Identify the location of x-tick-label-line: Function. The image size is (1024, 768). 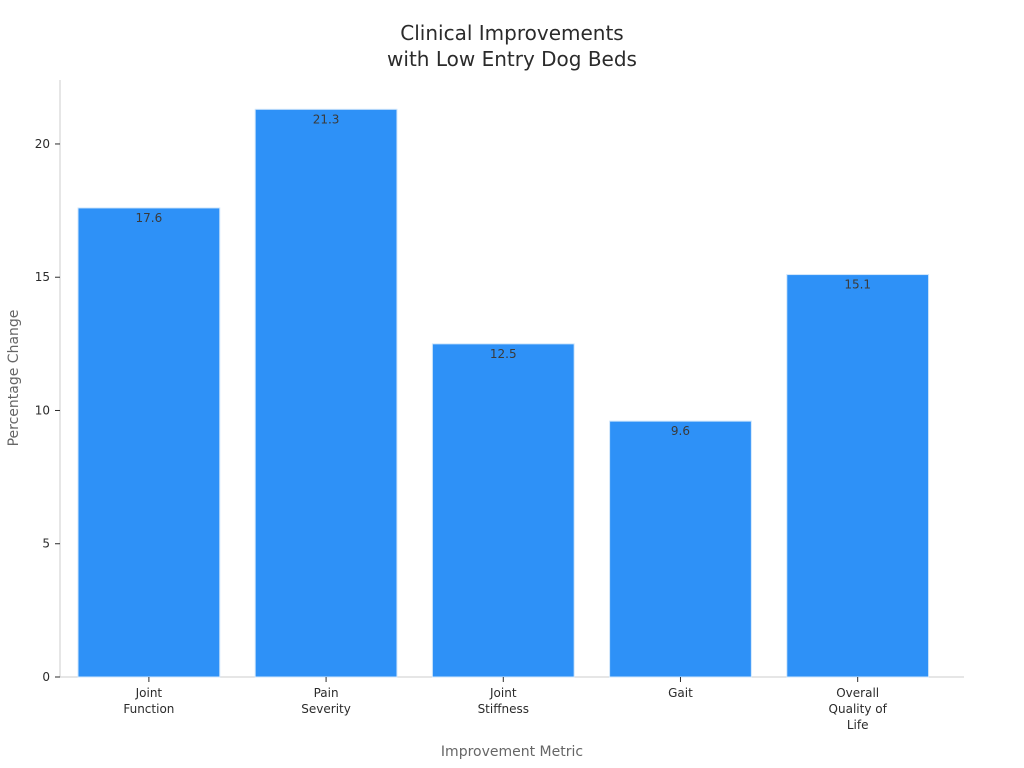
(148, 709).